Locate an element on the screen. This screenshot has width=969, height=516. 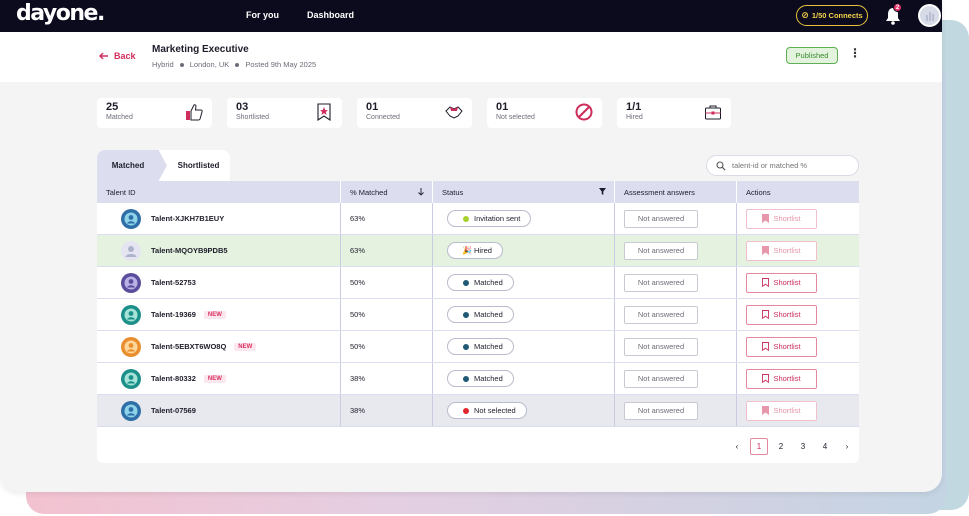
column-header-status: Status is located at coordinates (524, 192).